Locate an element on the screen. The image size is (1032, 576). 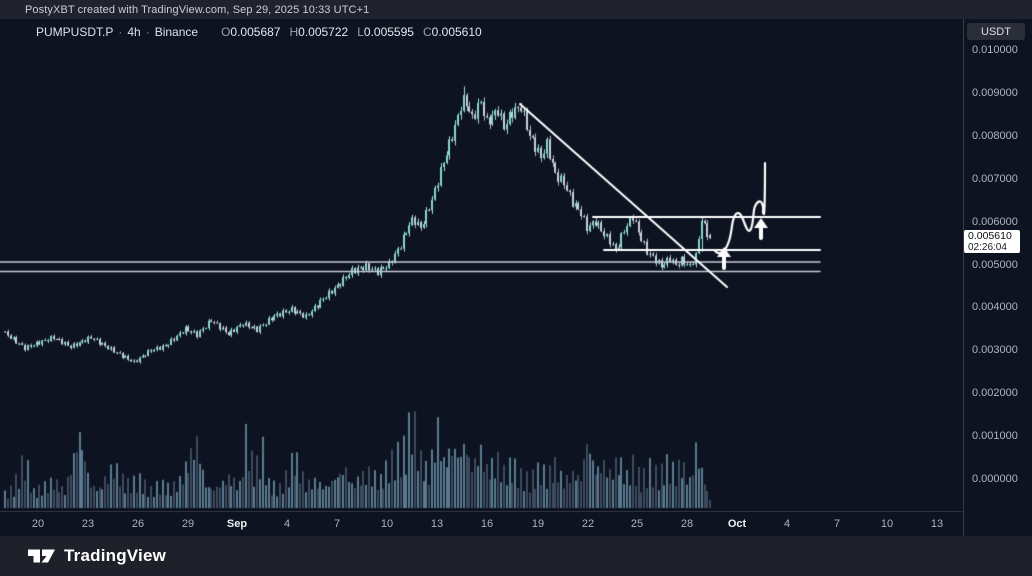
time-axis: 20 23 26 29 Sep 4 7 10 13 16 19 22 25 28 Oct 4 7 10 13 is located at coordinates (481, 524).